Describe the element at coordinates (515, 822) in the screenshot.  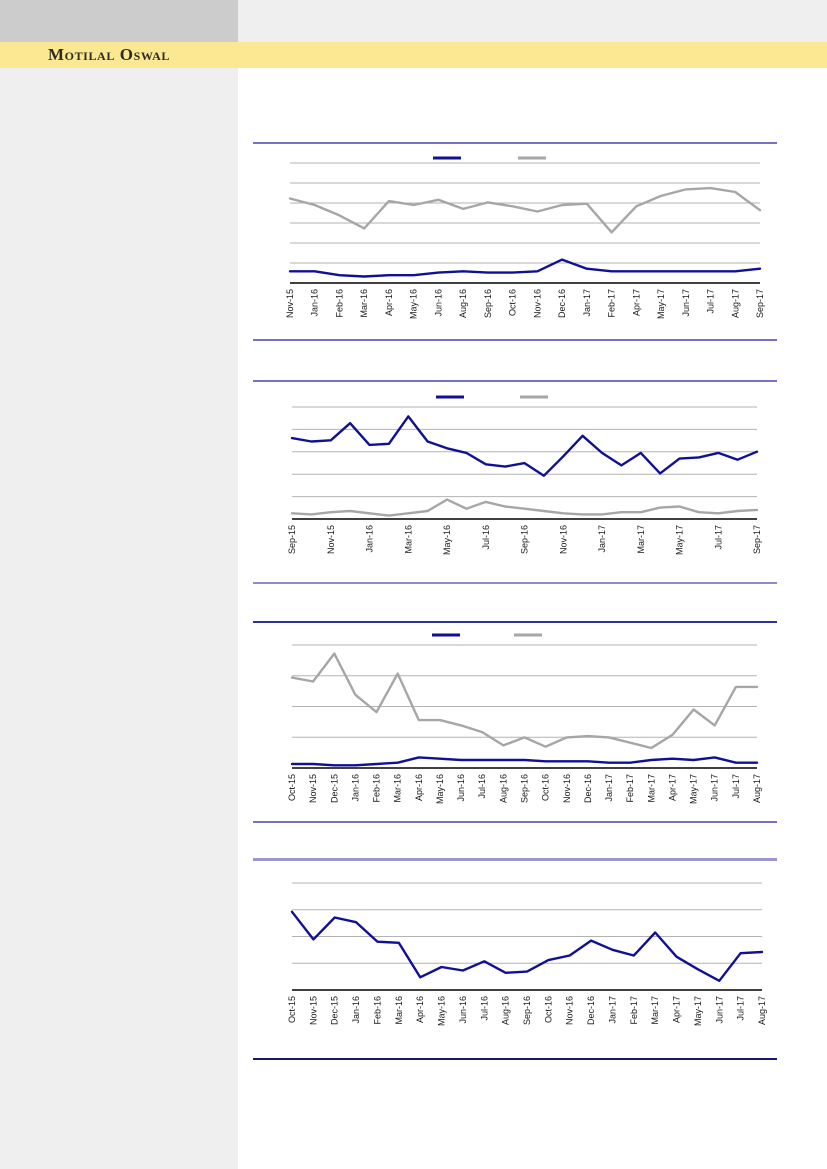
I see `chart-3-bottom-rule` at that location.